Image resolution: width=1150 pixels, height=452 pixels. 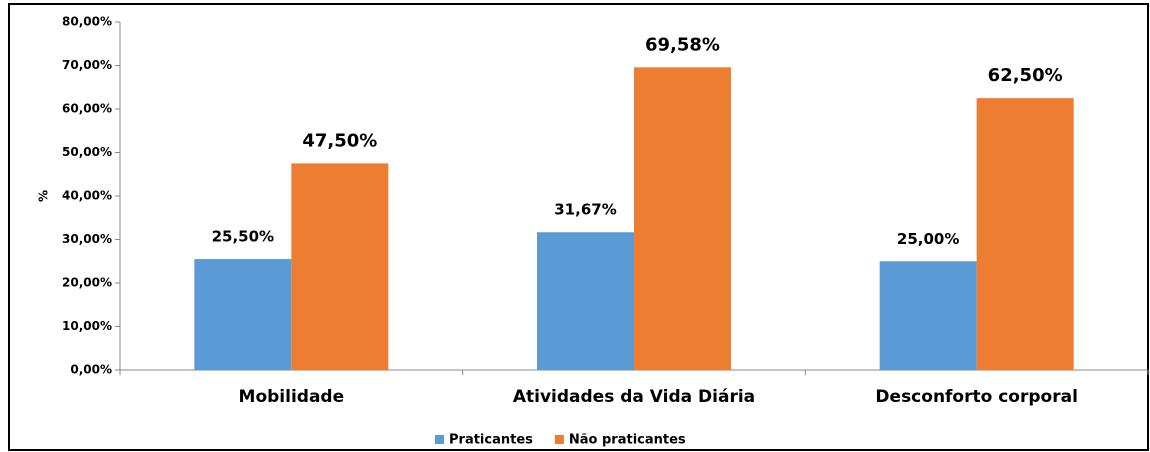 What do you see at coordinates (87, 326) in the screenshot?
I see `y-tick-label: 10,00%` at bounding box center [87, 326].